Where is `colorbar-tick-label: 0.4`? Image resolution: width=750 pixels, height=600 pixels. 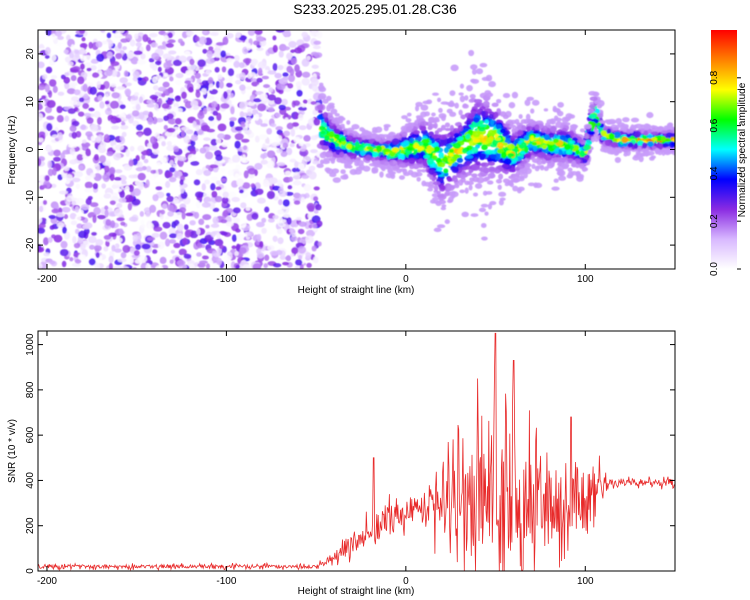
colorbar-tick-label: 0.4 is located at coordinates (714, 173).